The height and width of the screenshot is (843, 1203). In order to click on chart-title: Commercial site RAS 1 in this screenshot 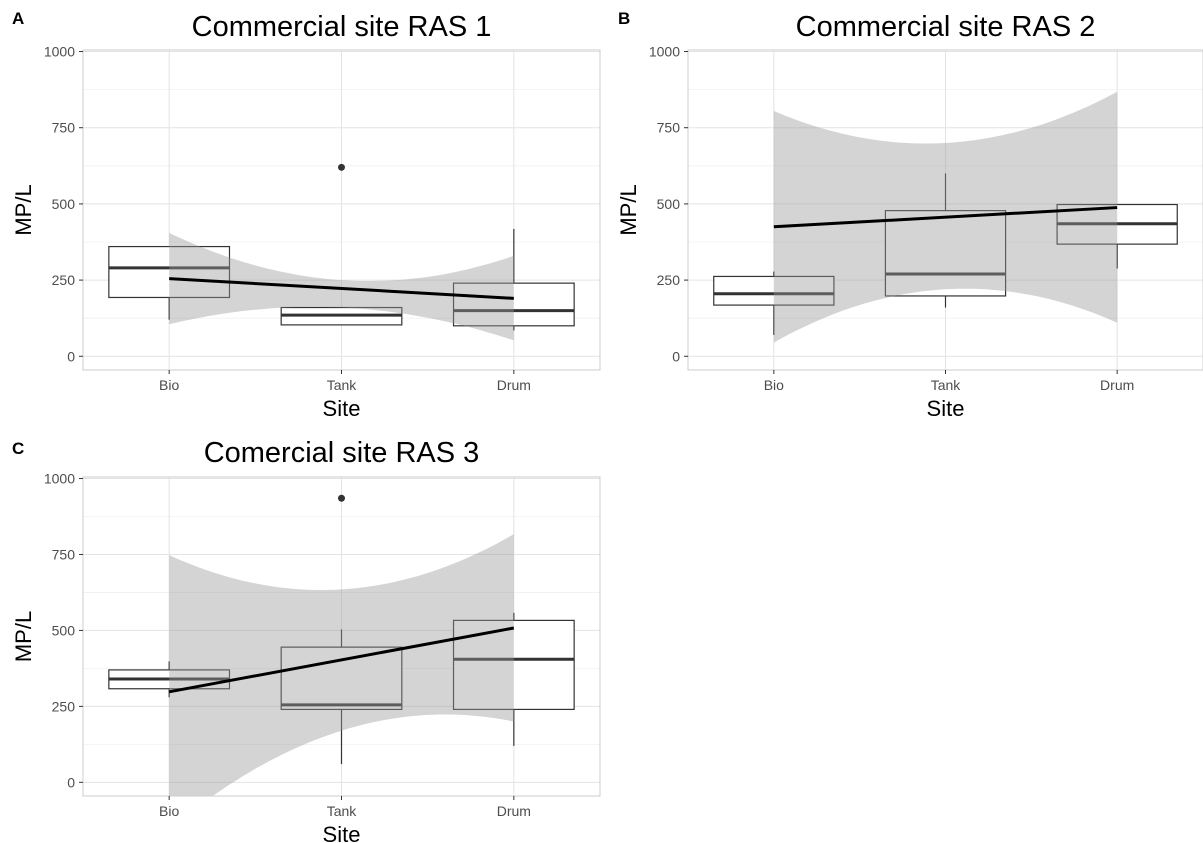, I will do `click(342, 27)`.